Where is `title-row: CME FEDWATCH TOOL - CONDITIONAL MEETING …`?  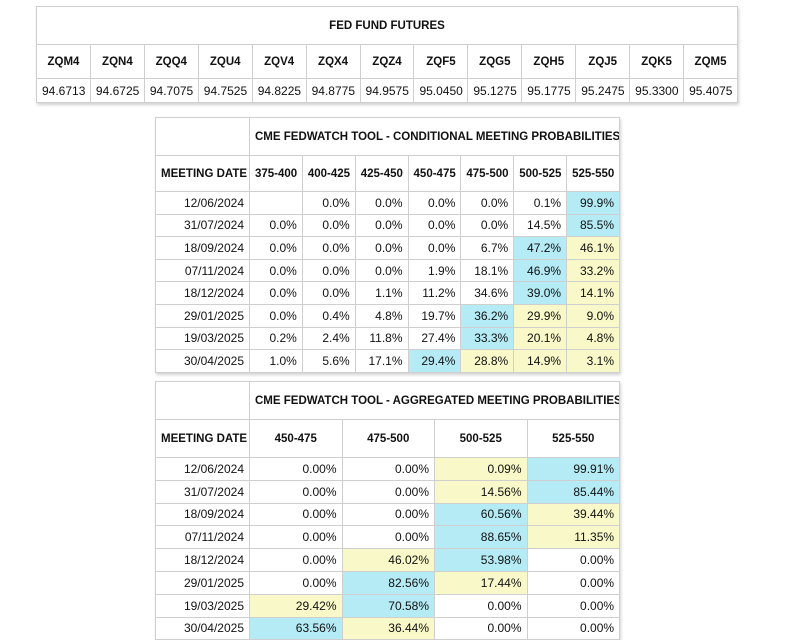 title-row: CME FEDWATCH TOOL - CONDITIONAL MEETING … is located at coordinates (387, 136).